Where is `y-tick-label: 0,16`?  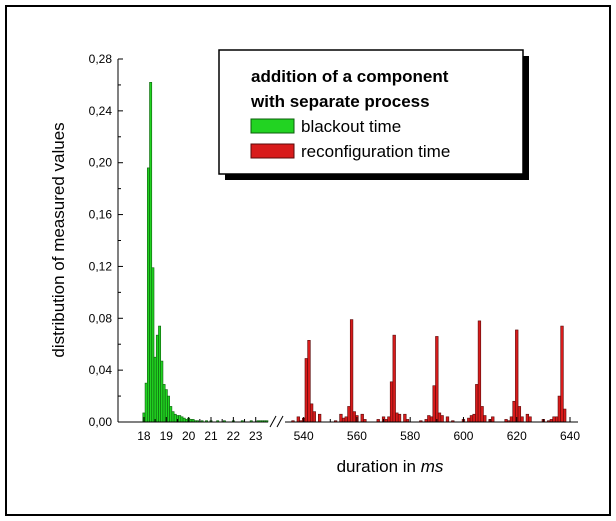
y-tick-label: 0,16 is located at coordinates (101, 215).